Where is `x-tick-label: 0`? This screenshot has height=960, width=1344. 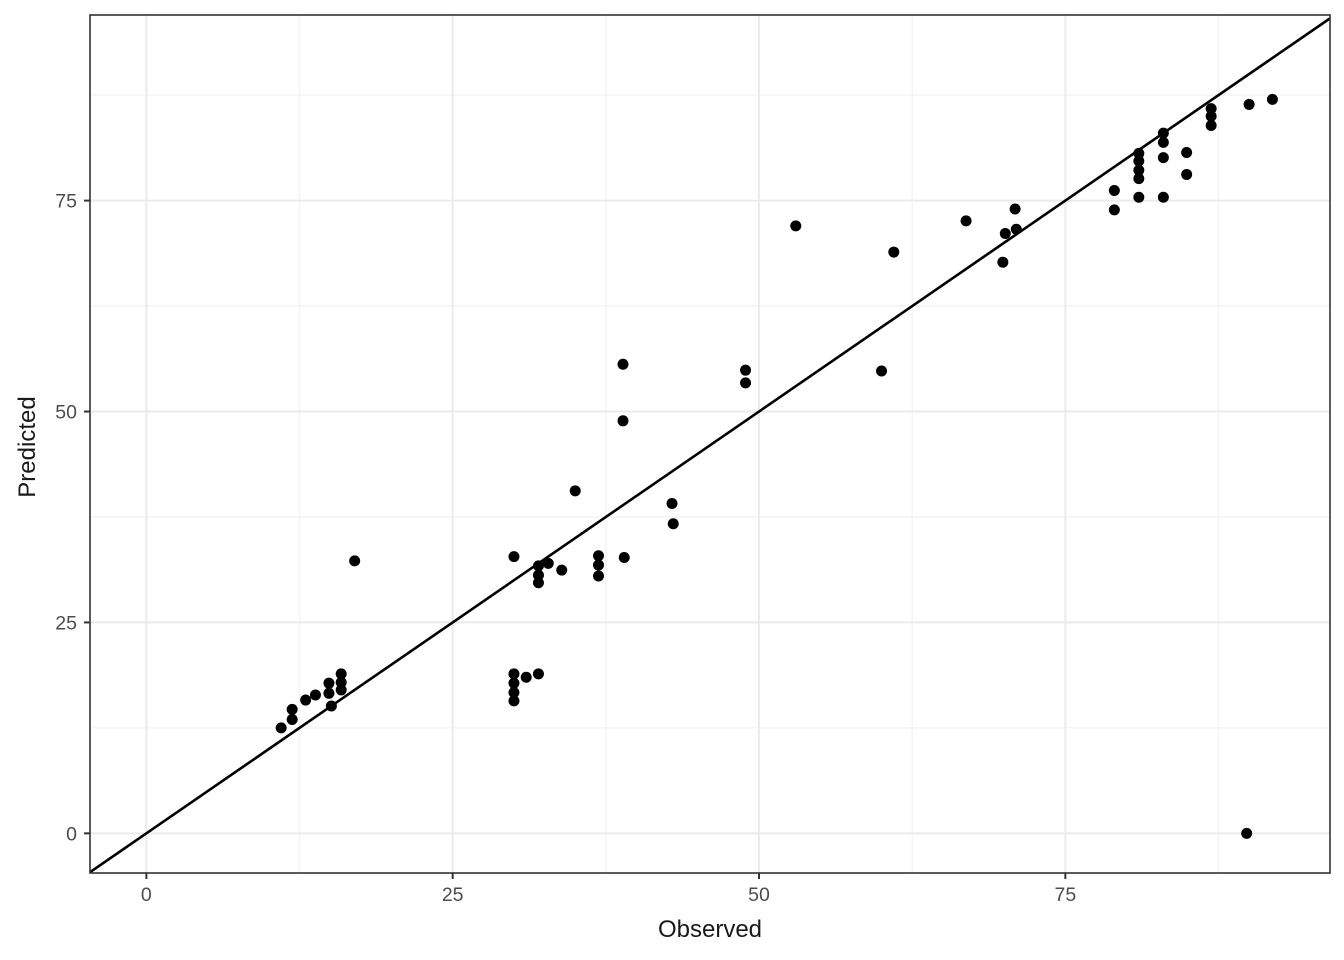 x-tick-label: 0 is located at coordinates (146, 895).